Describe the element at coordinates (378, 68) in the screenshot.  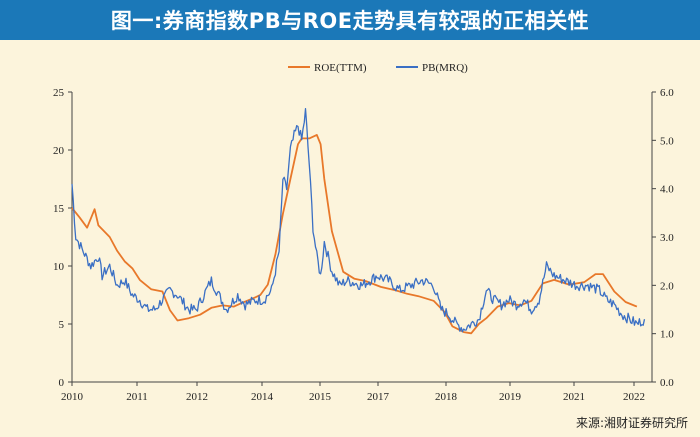
I see `legend: ROE(TTM) PB(MRQ)` at that location.